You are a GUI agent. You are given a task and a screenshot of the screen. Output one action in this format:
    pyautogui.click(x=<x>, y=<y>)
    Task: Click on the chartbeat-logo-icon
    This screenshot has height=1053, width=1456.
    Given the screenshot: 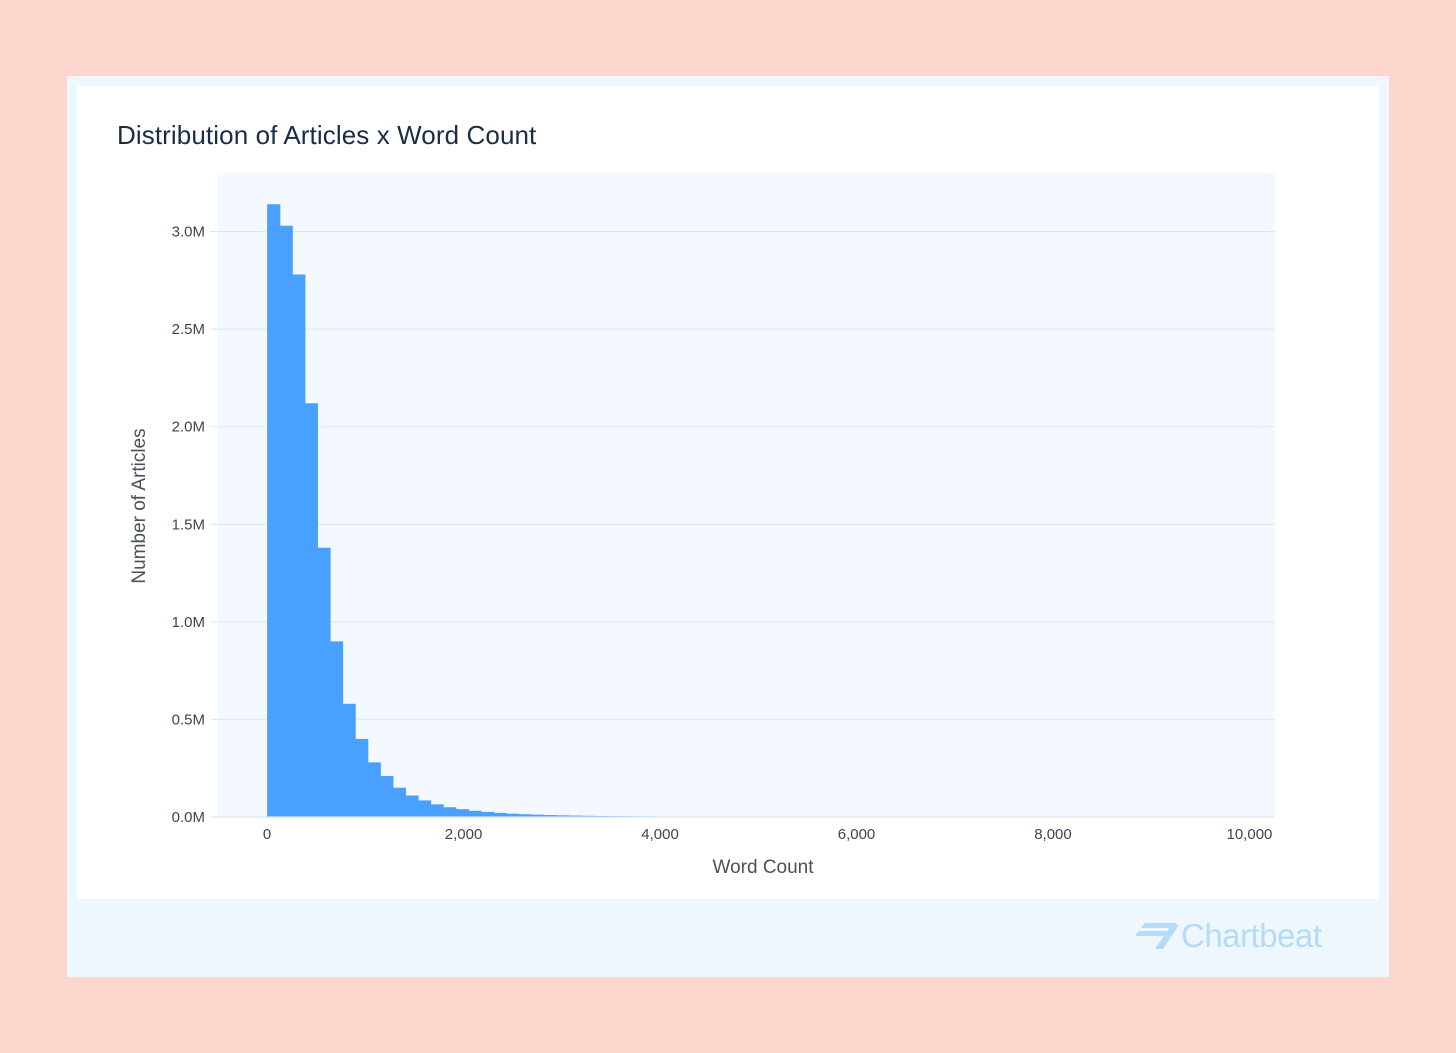 What is the action you would take?
    pyautogui.click(x=1157, y=936)
    